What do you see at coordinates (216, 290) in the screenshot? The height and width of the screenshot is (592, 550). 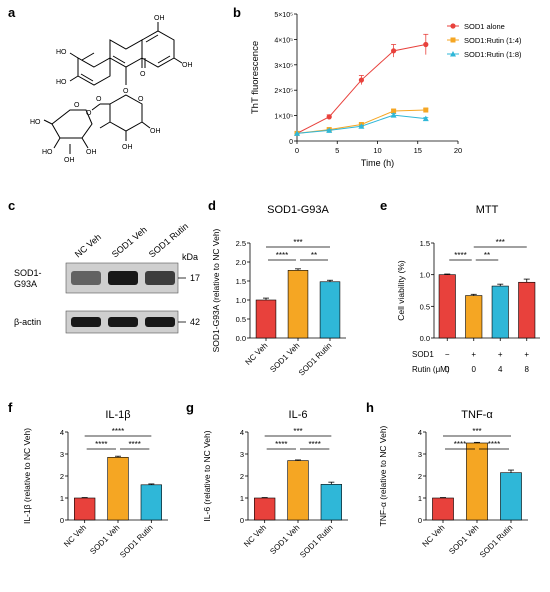 I see `y-axis-label: SOD1-G93A (relative to NC Veh)` at bounding box center [216, 290].